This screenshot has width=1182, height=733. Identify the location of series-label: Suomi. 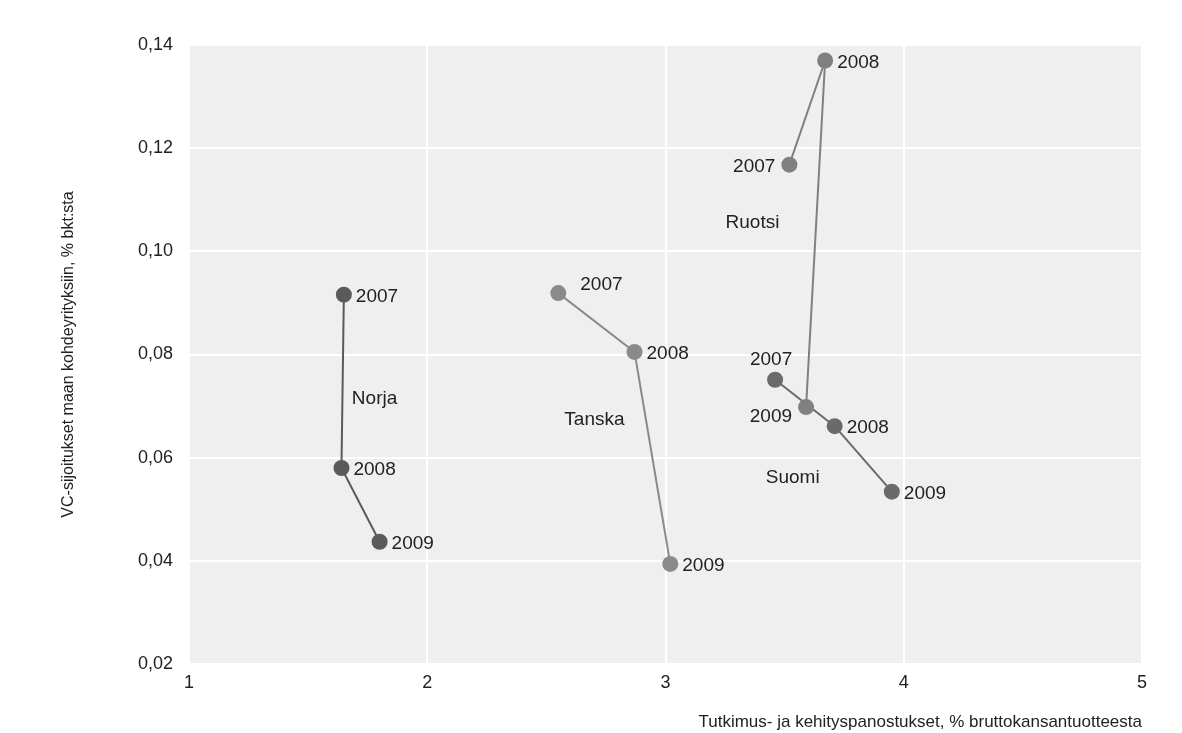
(792, 477).